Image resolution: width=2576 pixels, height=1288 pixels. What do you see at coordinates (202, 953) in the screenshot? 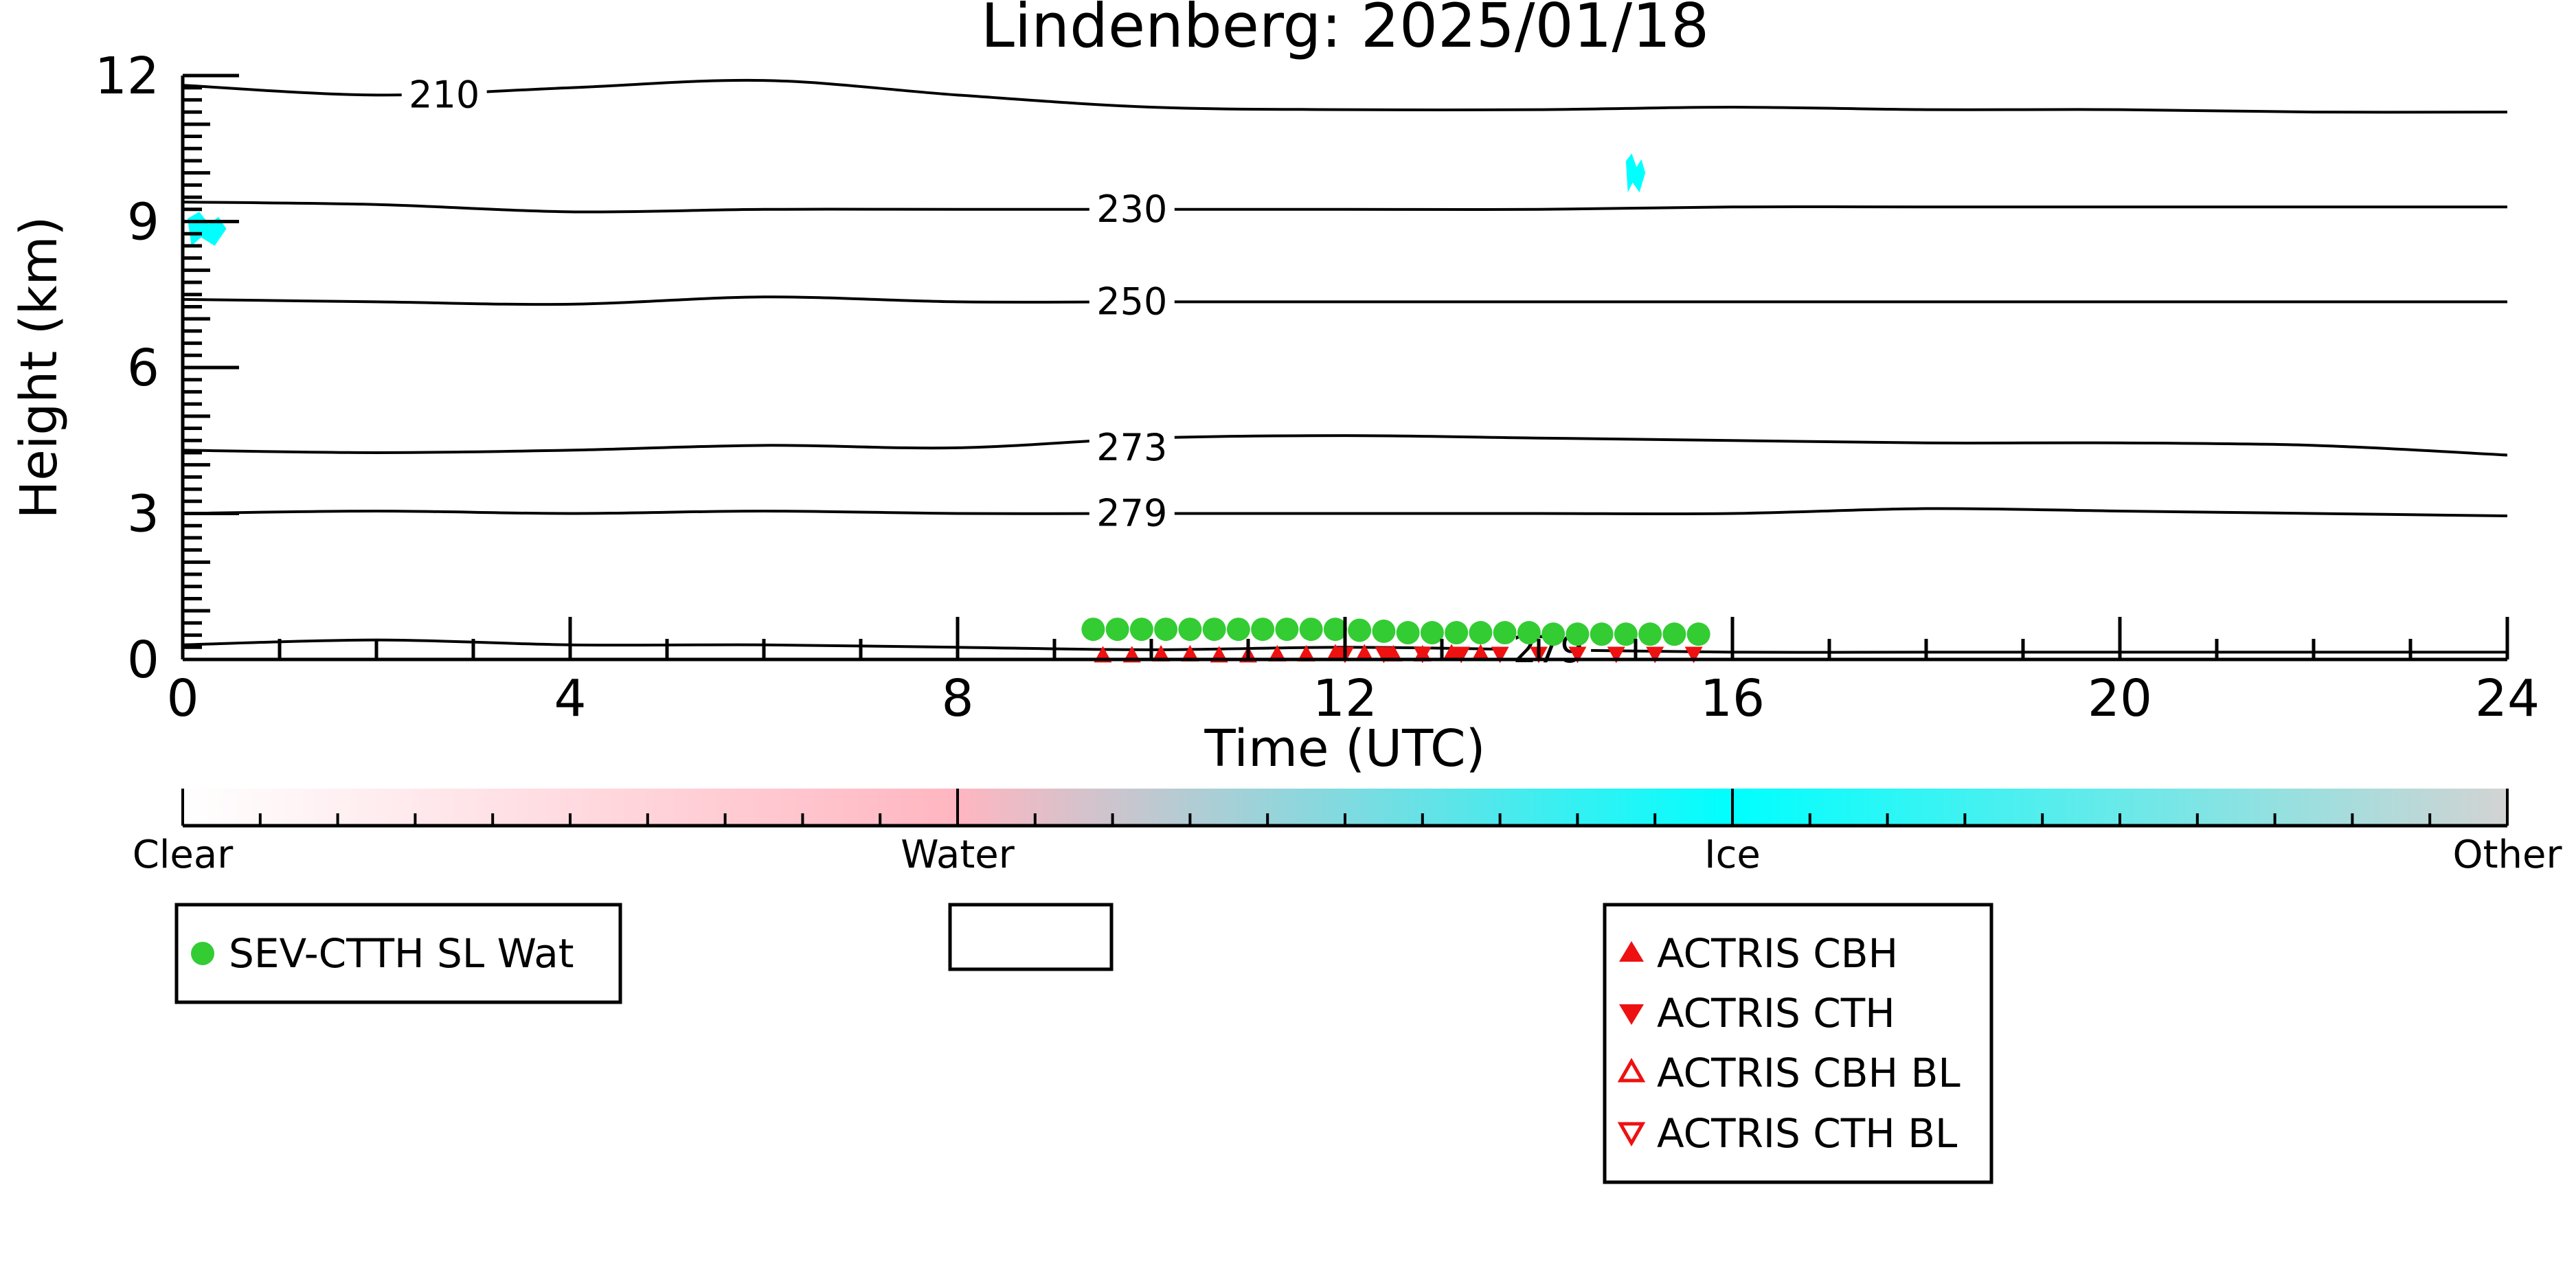
I see `legend-marker-circle` at bounding box center [202, 953].